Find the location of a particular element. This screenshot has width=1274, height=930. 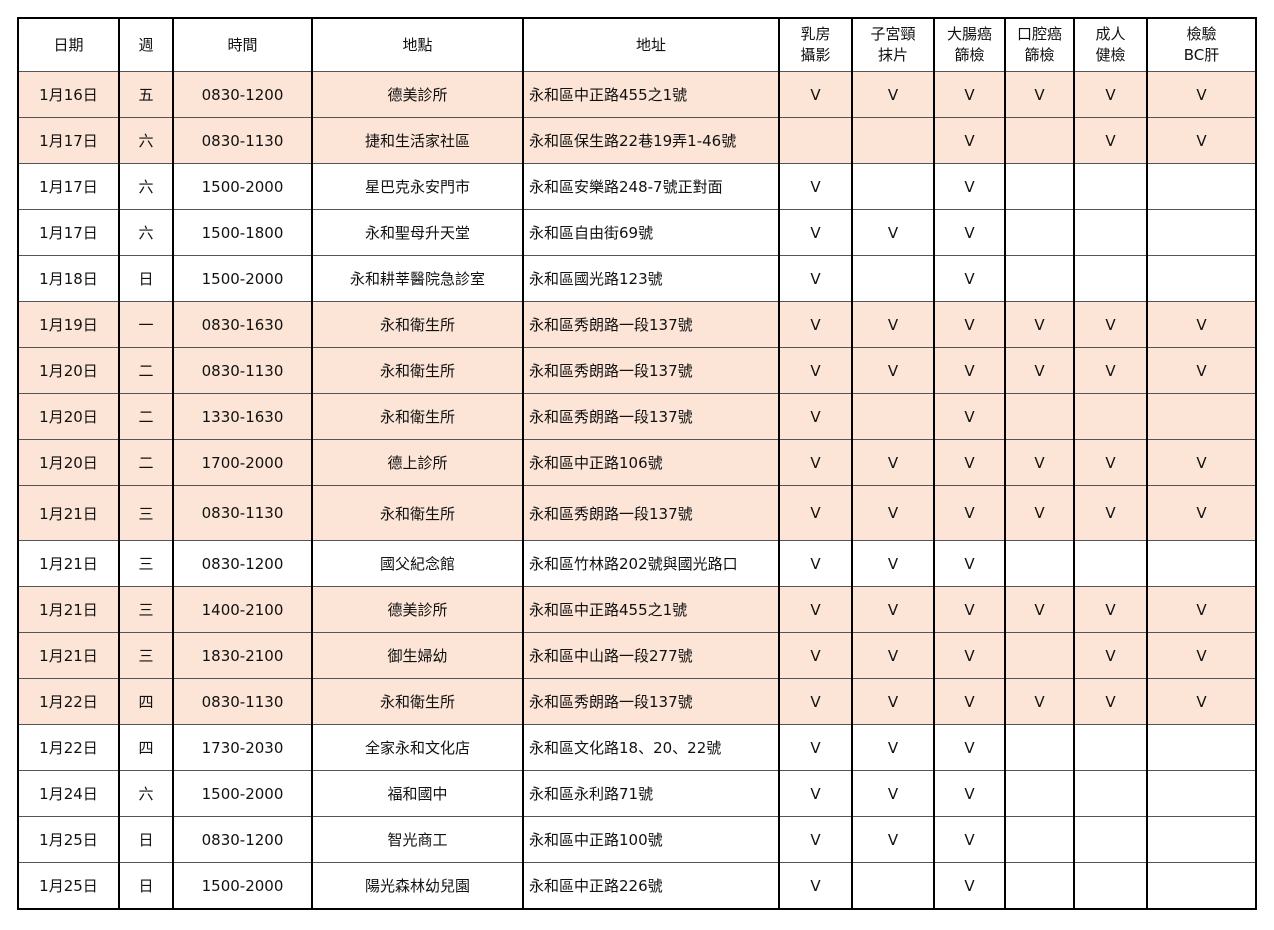

cell: 全家永和文化店 is located at coordinates (417, 747).